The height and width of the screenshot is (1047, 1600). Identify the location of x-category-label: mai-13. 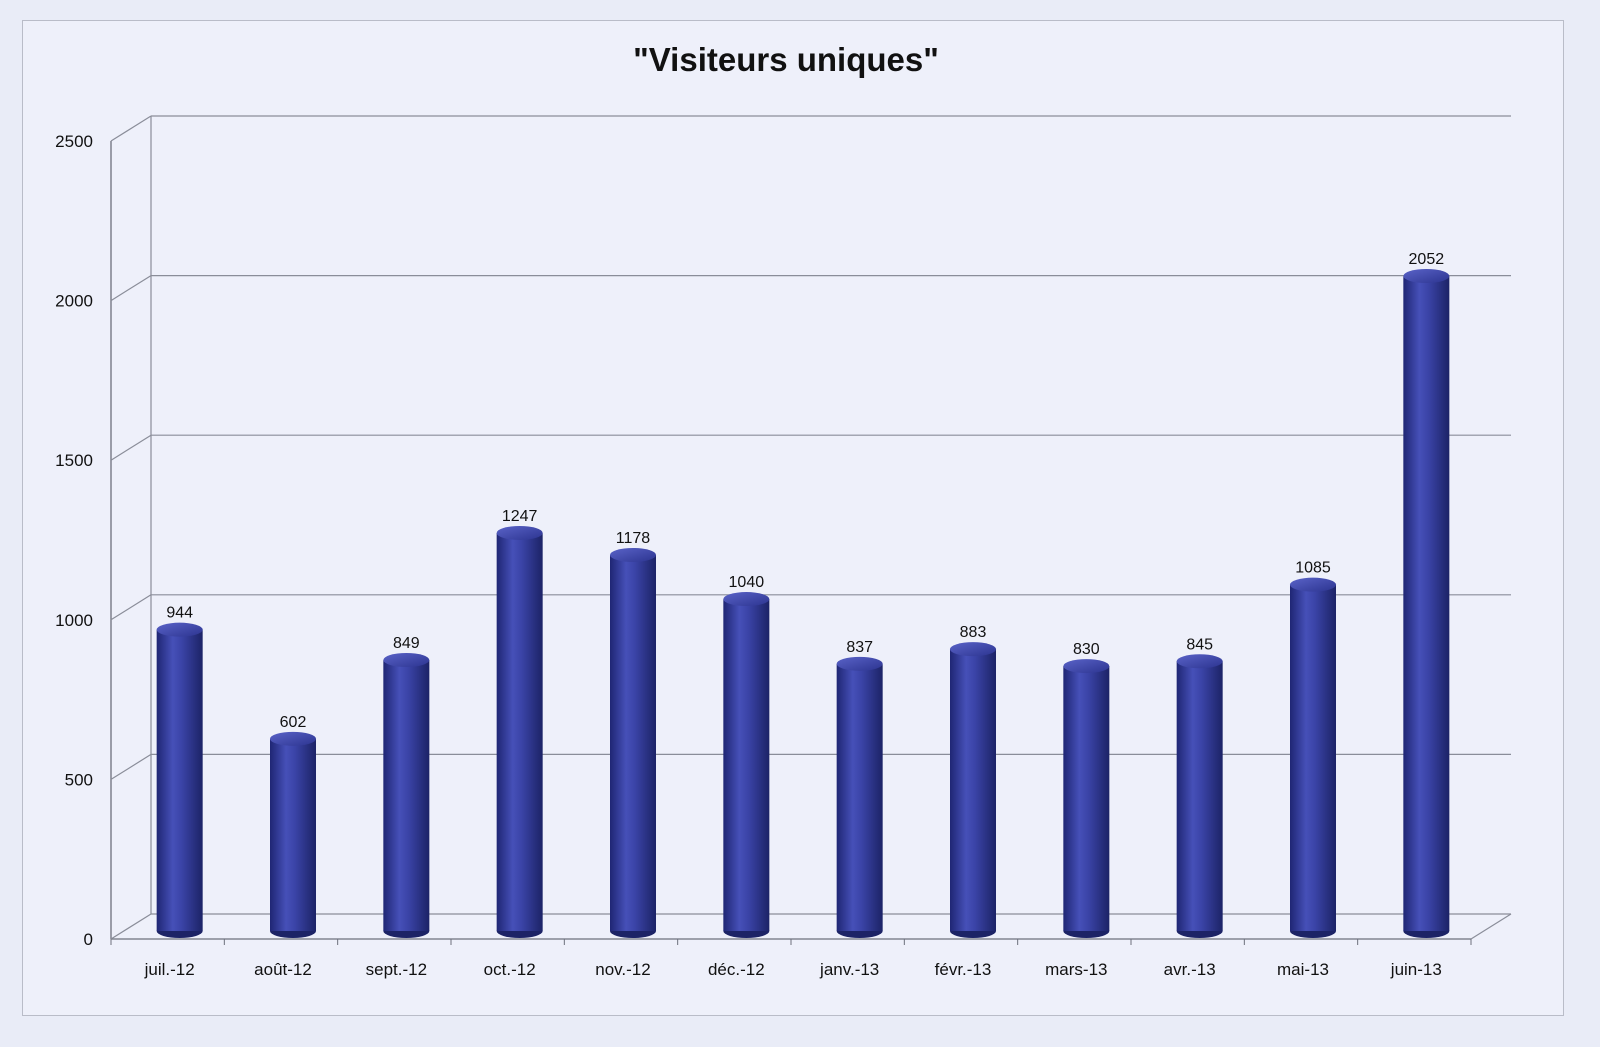
(1303, 969).